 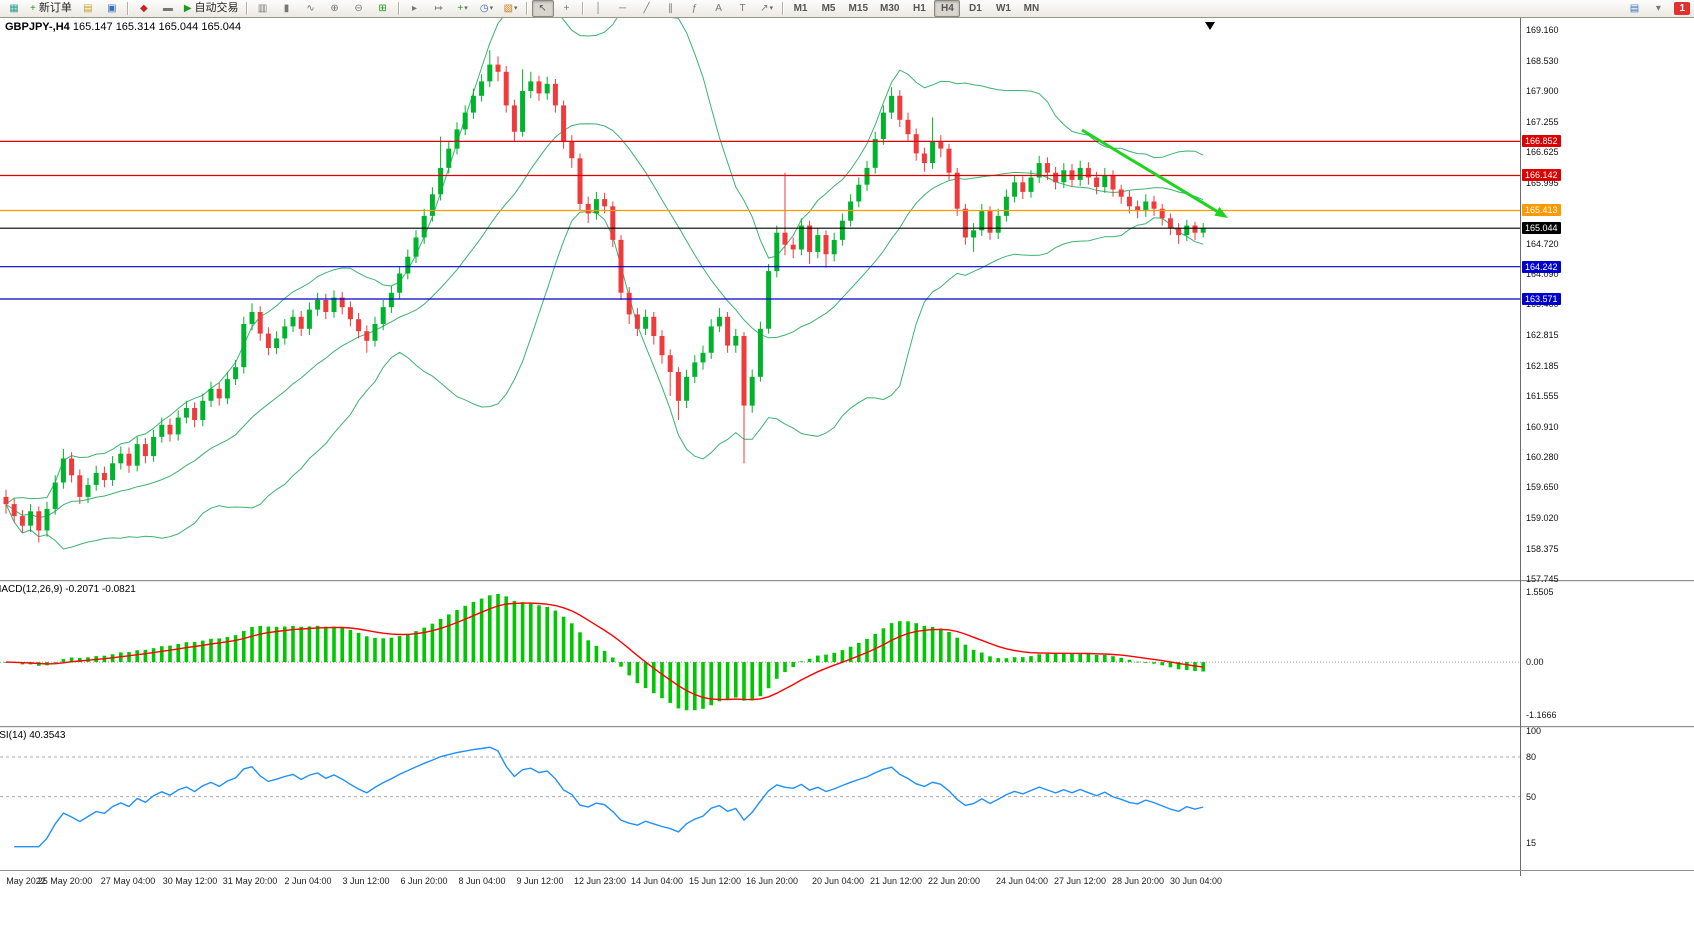 What do you see at coordinates (1031, 8) in the screenshot?
I see `timeframe-mn: MN` at bounding box center [1031, 8].